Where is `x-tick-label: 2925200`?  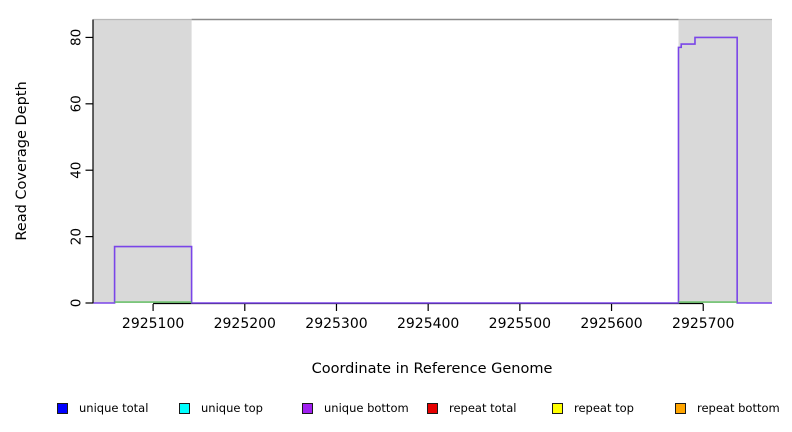 x-tick-label: 2925200 is located at coordinates (245, 324).